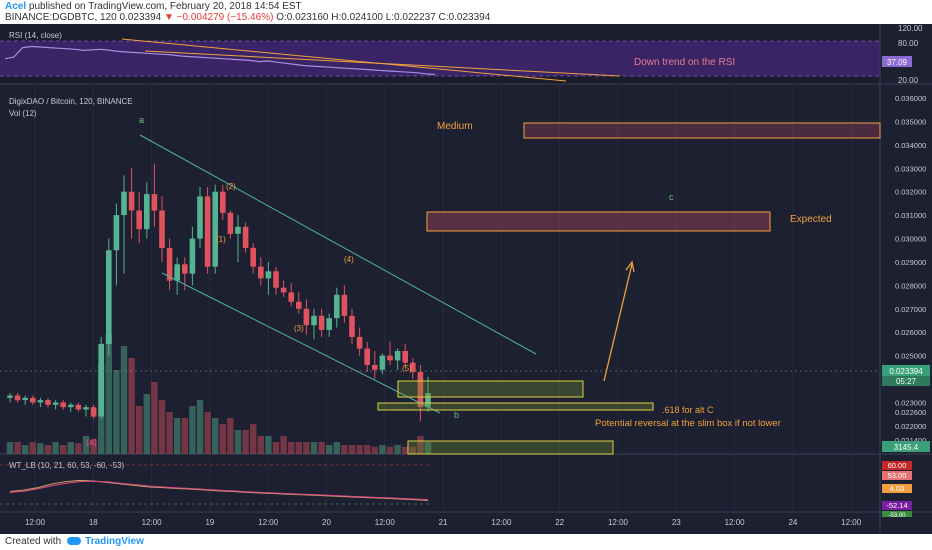 This screenshot has height=550, width=932. What do you see at coordinates (510, 447) in the screenshot?
I see `lower-box` at bounding box center [510, 447].